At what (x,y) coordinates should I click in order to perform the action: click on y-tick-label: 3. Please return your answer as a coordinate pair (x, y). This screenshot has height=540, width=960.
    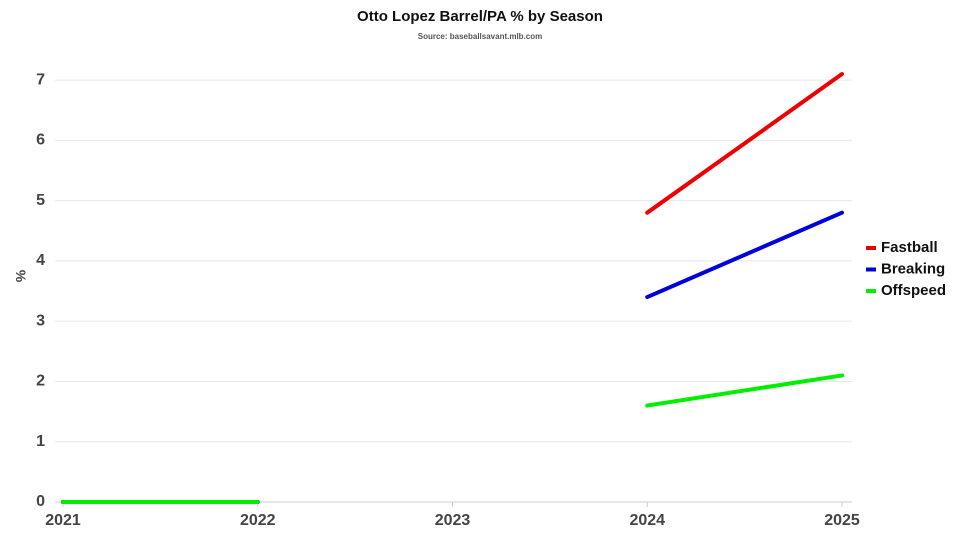
    Looking at the image, I should click on (40, 320).